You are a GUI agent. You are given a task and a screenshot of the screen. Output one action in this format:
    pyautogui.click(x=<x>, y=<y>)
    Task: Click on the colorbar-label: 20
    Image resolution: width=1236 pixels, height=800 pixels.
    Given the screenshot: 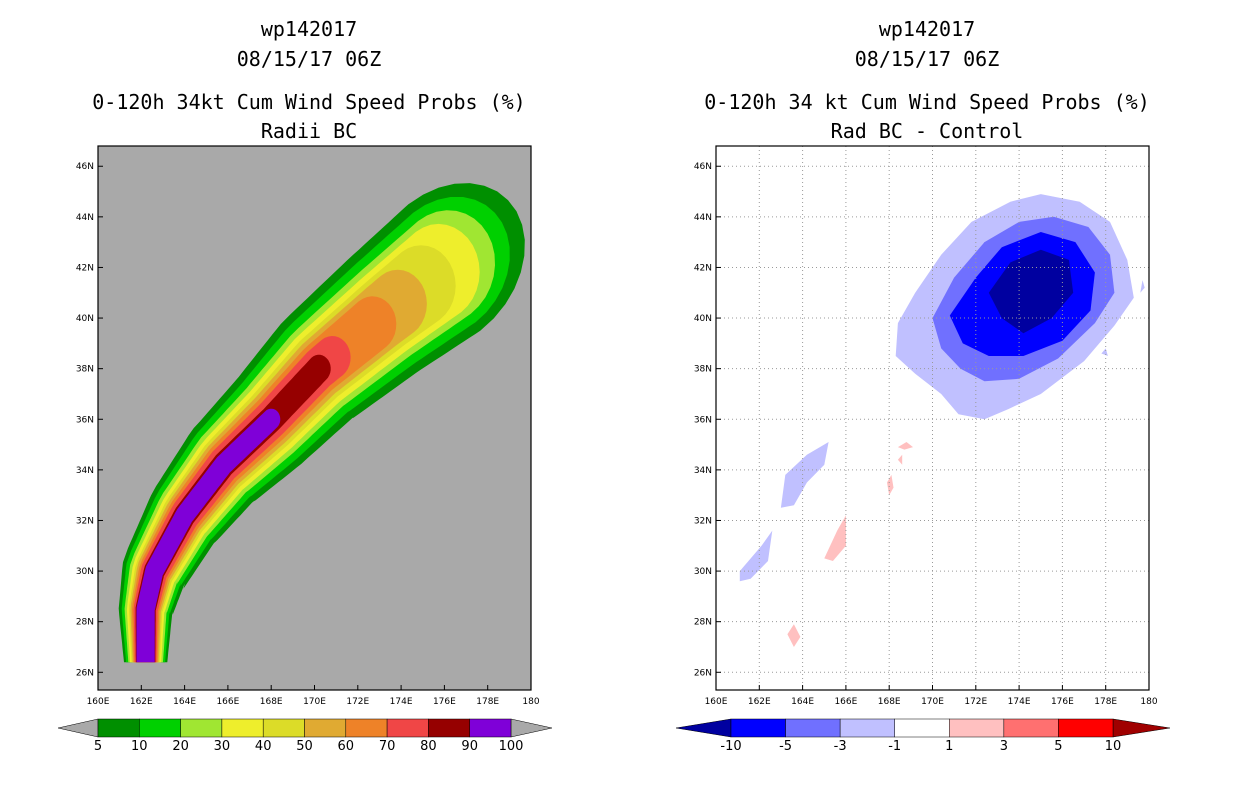 What is the action you would take?
    pyautogui.click(x=180, y=746)
    